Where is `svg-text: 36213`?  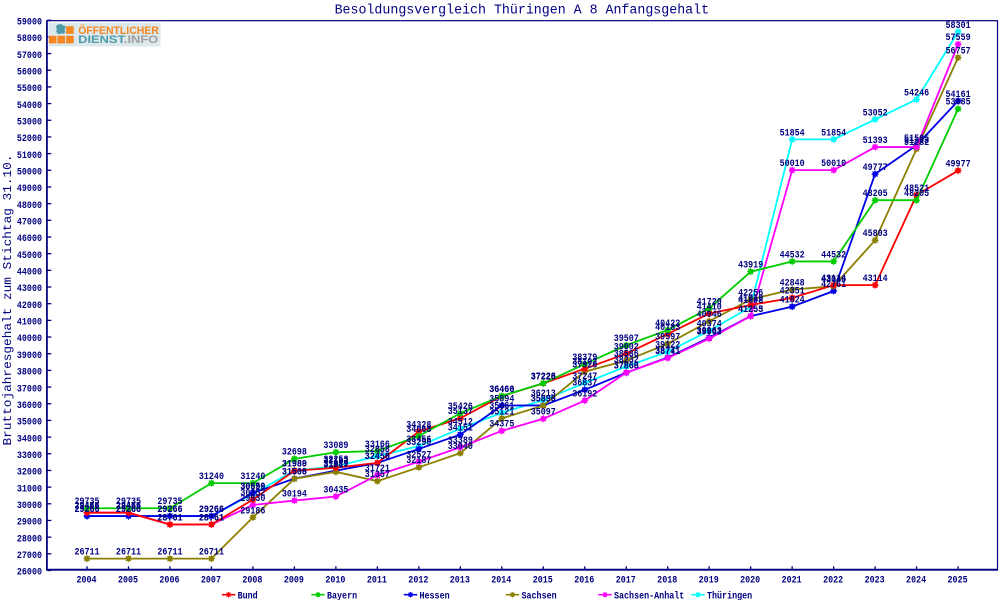 svg-text: 36213 is located at coordinates (543, 394).